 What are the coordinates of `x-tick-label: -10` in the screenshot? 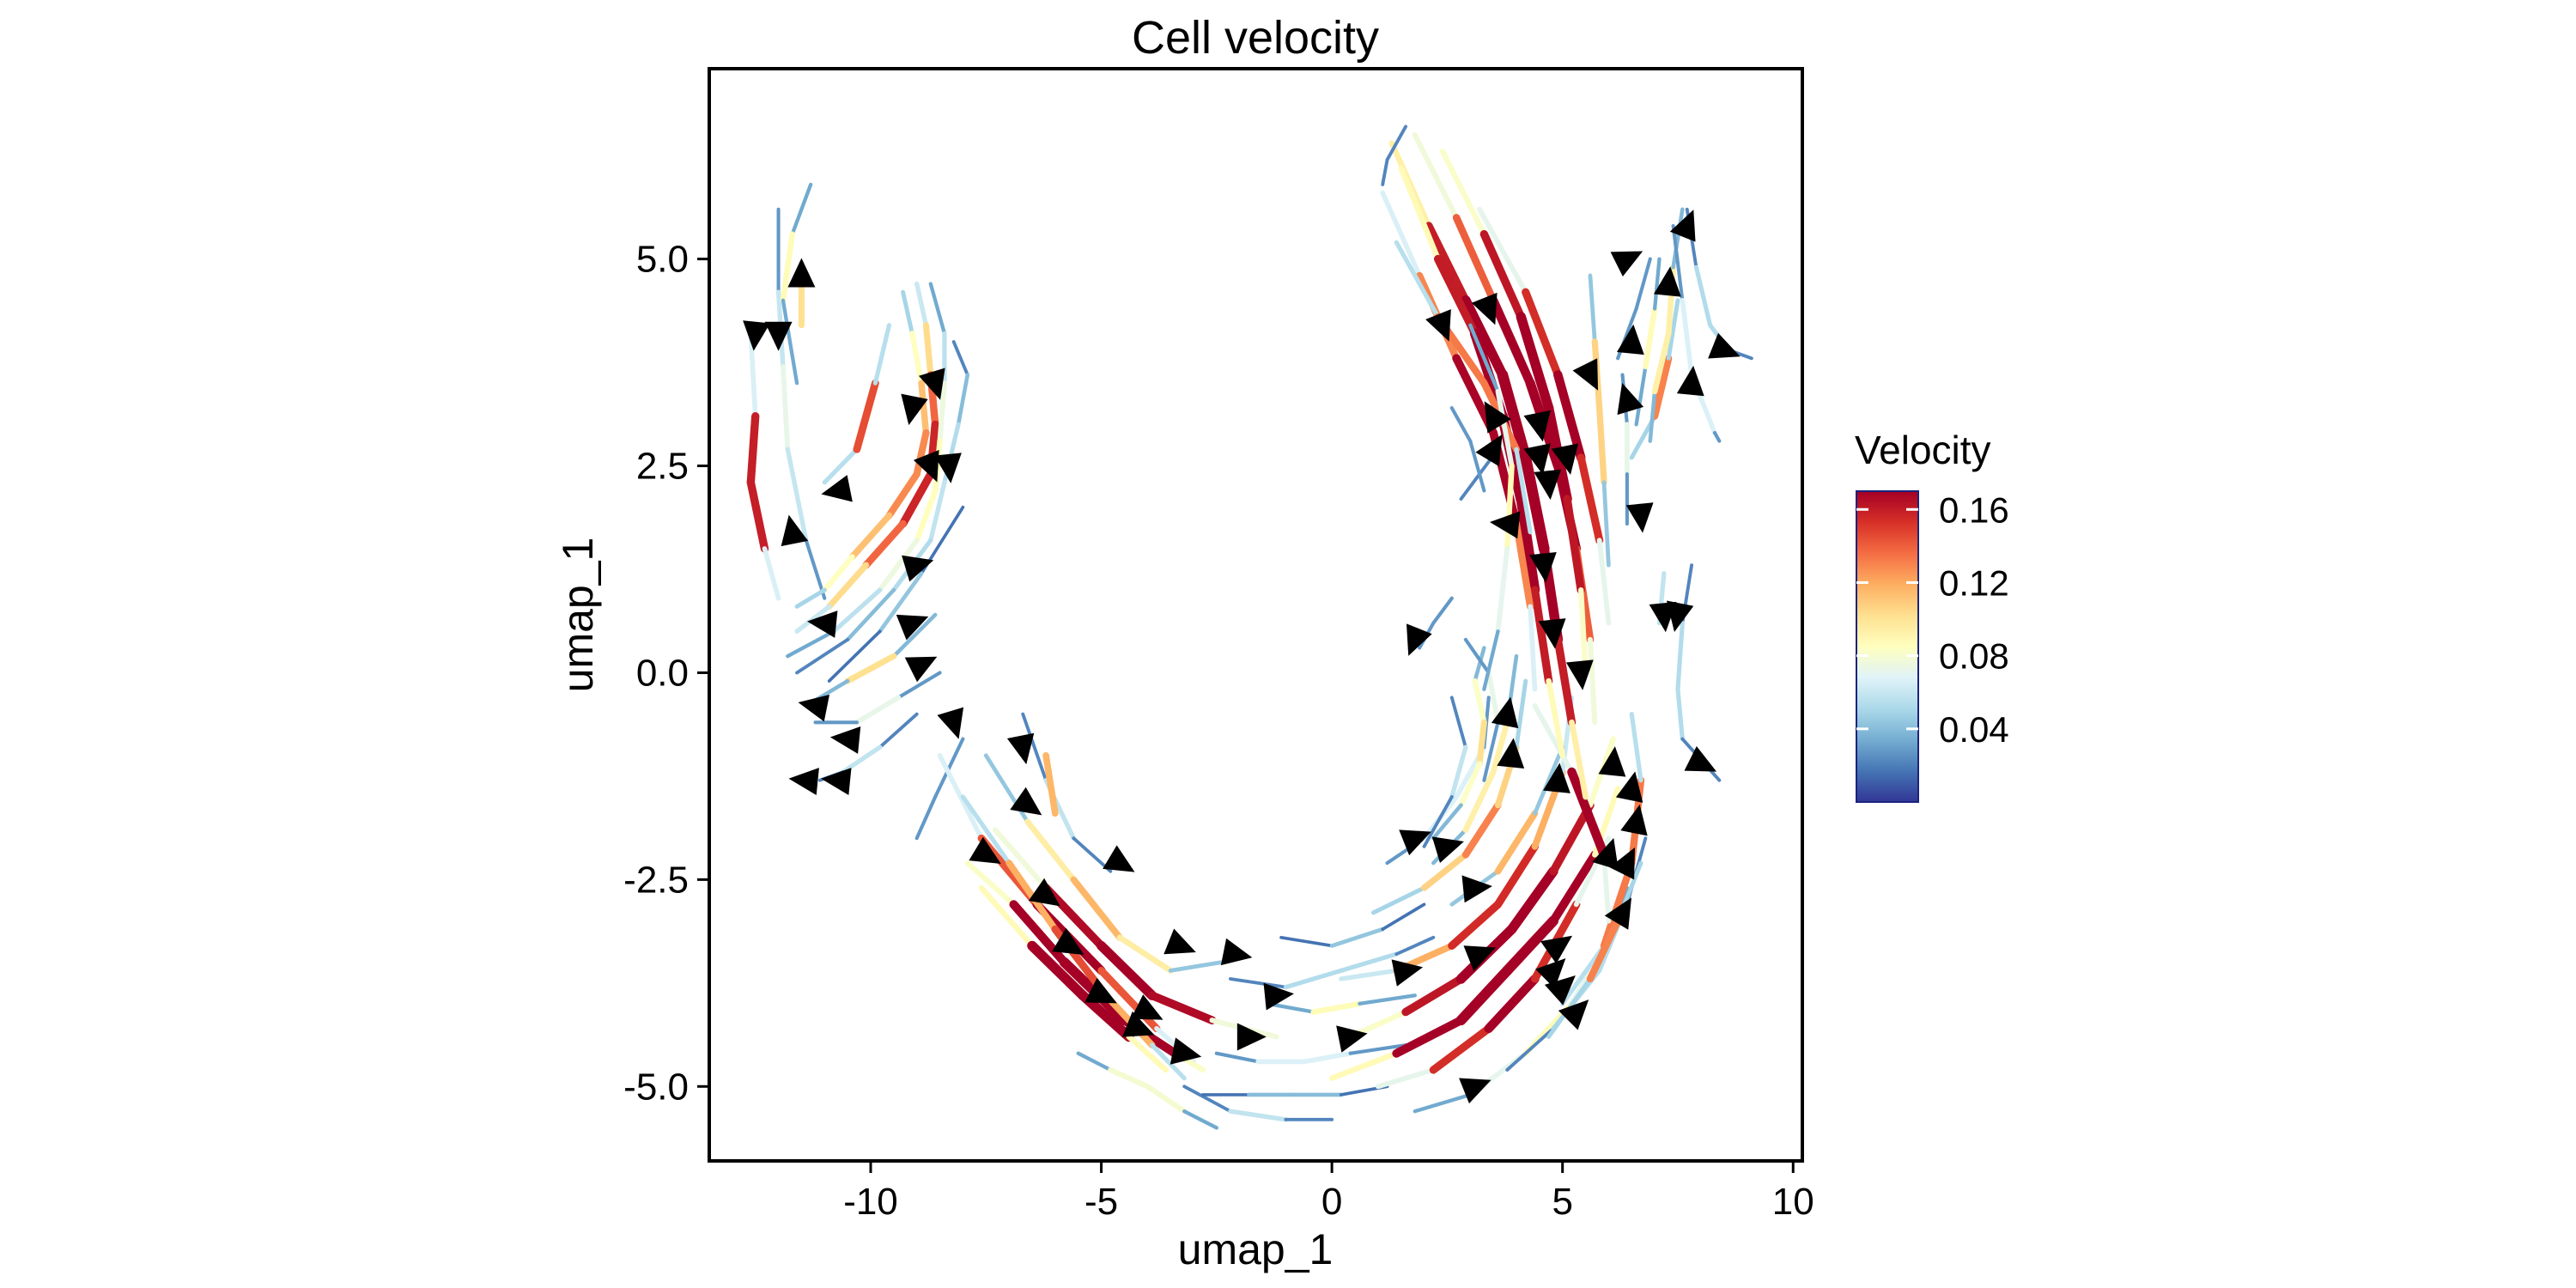 It's located at (870, 1202).